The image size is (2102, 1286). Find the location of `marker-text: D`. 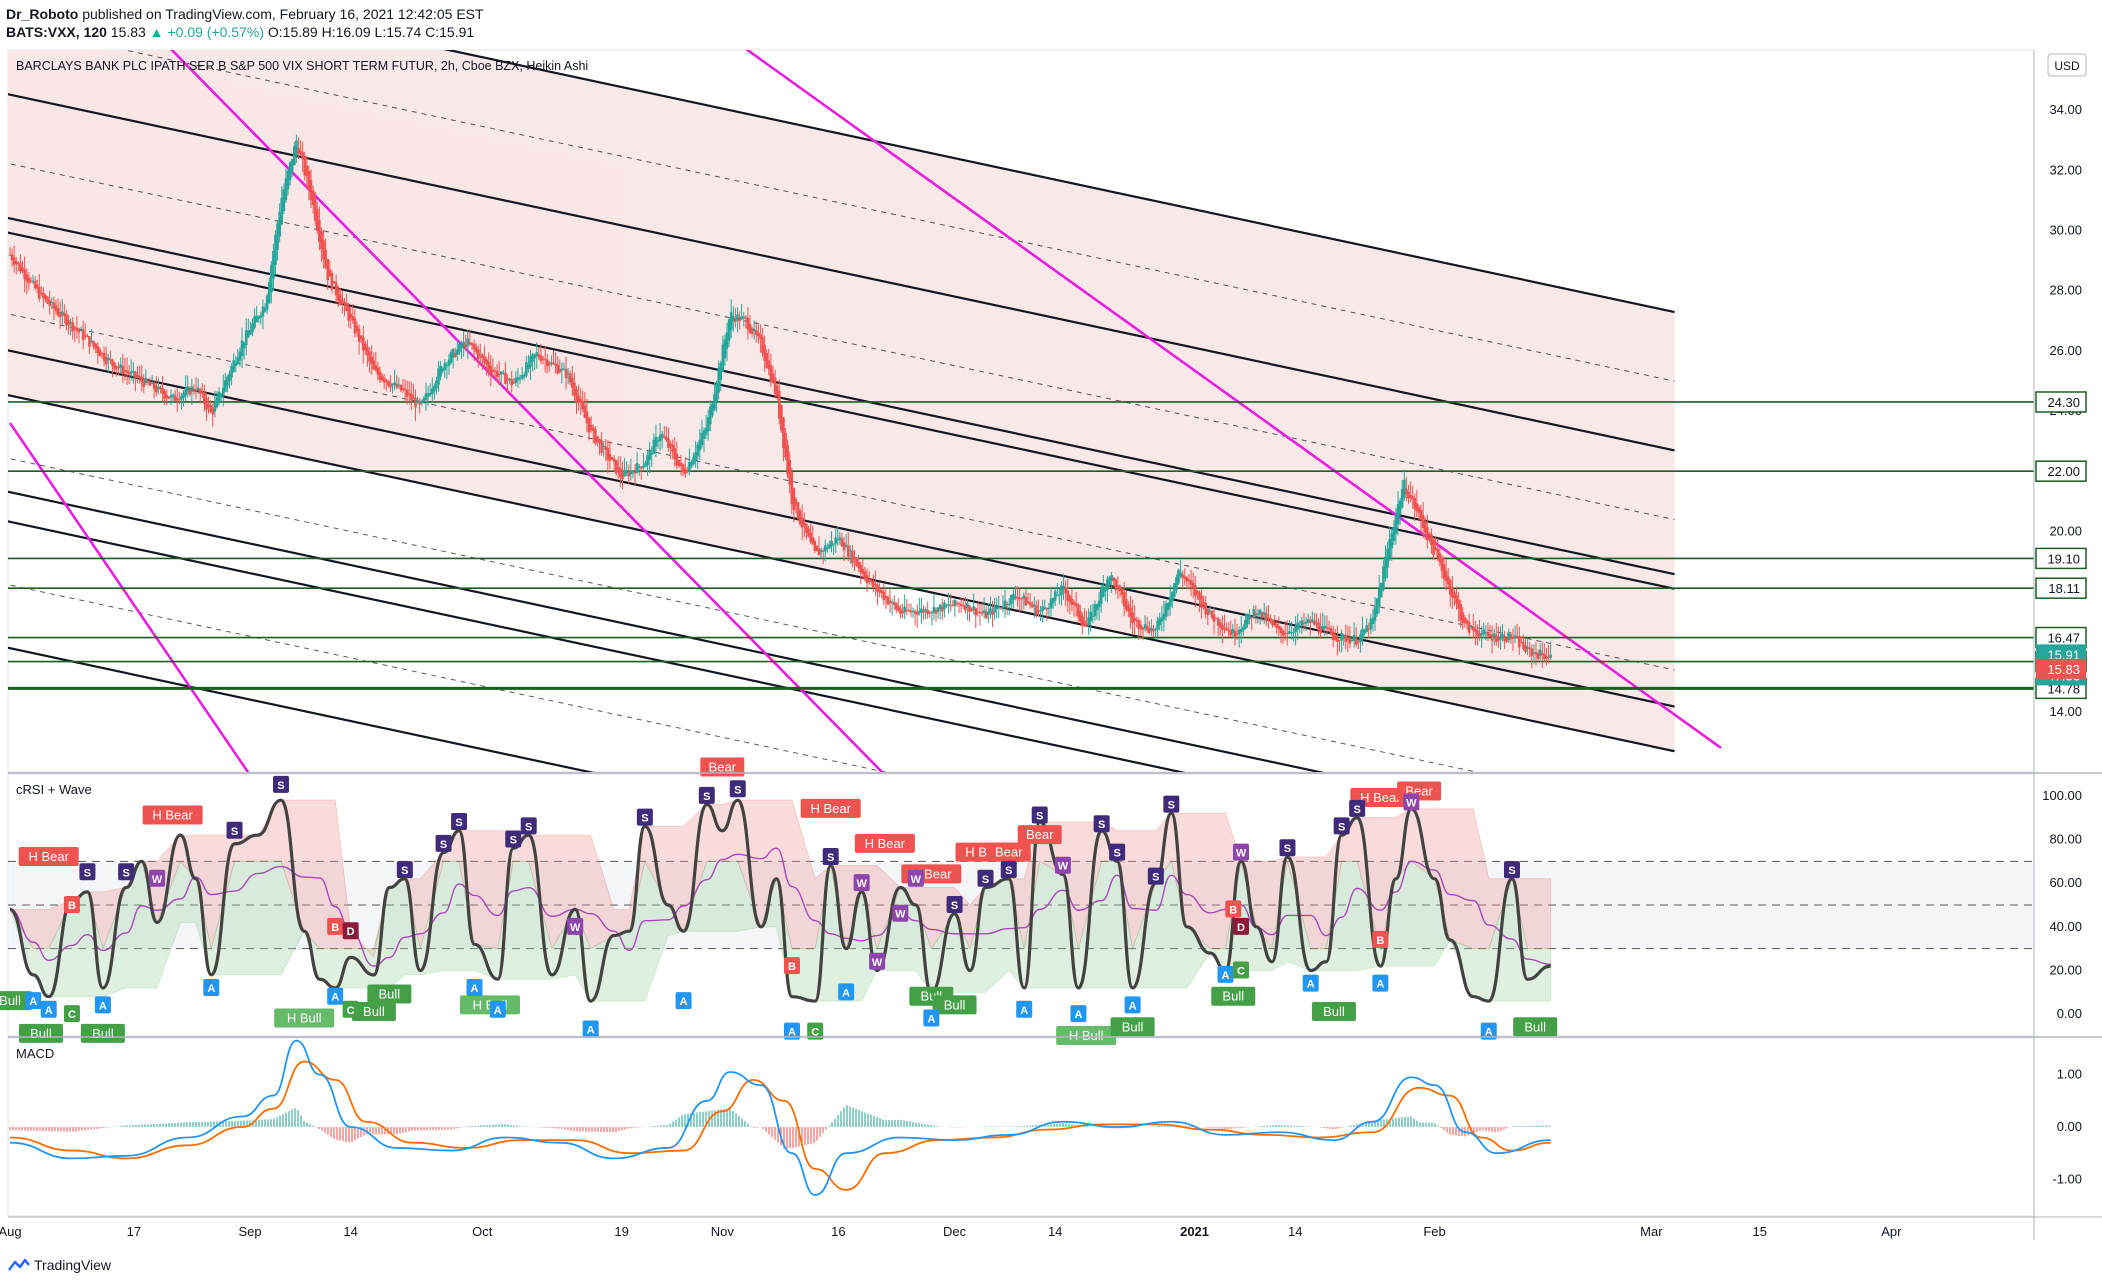

marker-text: D is located at coordinates (1241, 928).